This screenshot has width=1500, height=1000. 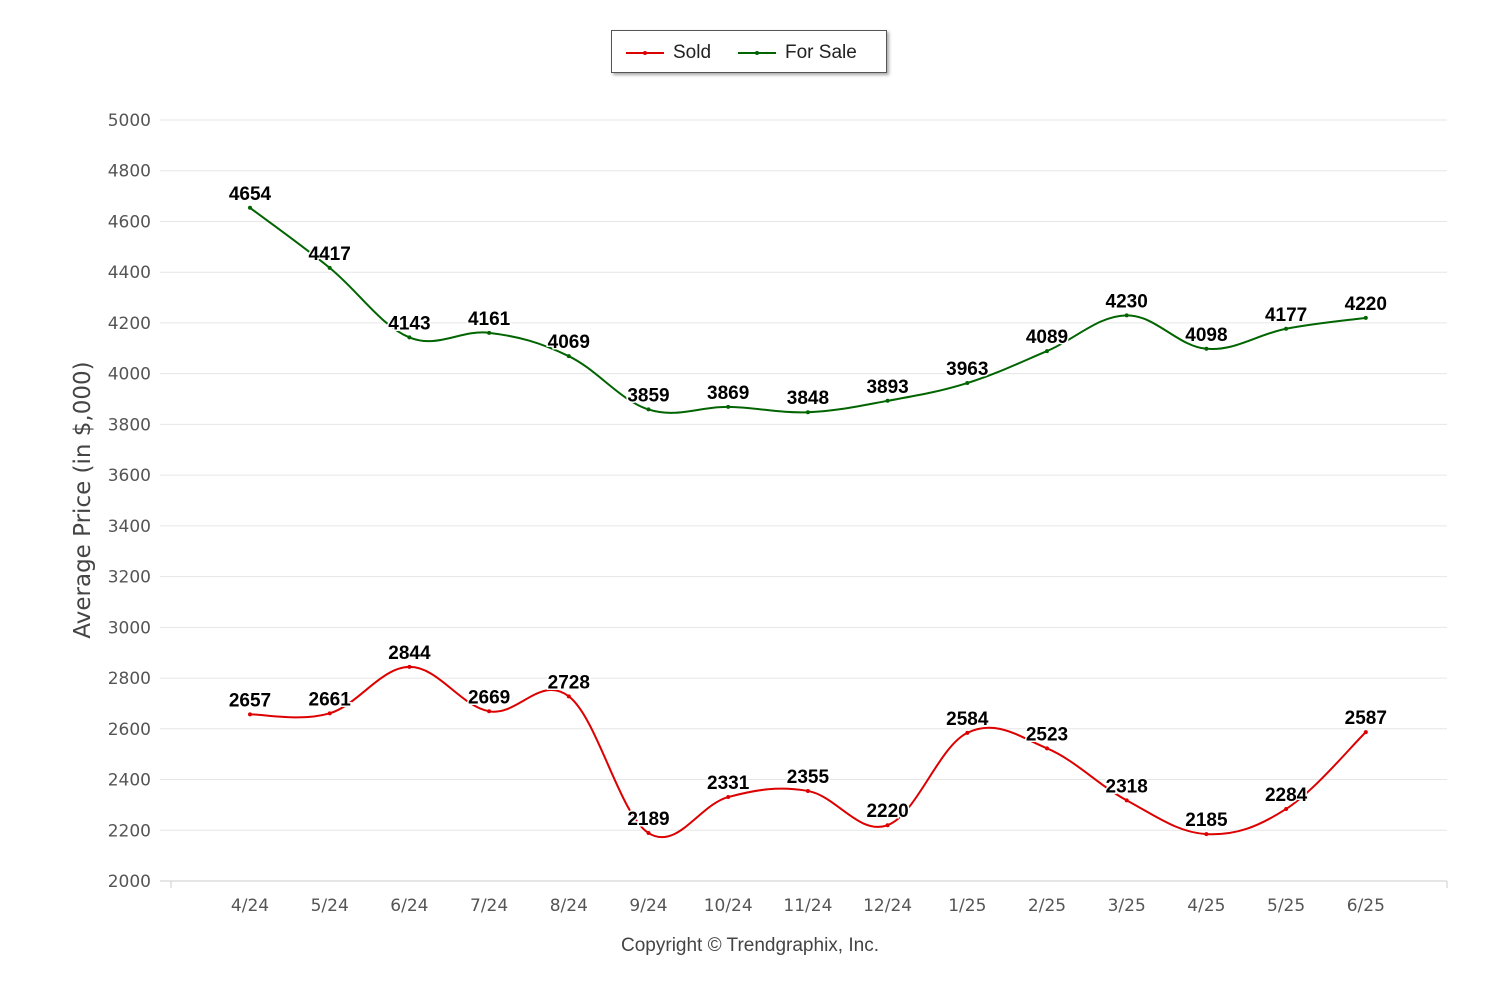 I want to click on y-tick-label: 3600, so click(x=129, y=476).